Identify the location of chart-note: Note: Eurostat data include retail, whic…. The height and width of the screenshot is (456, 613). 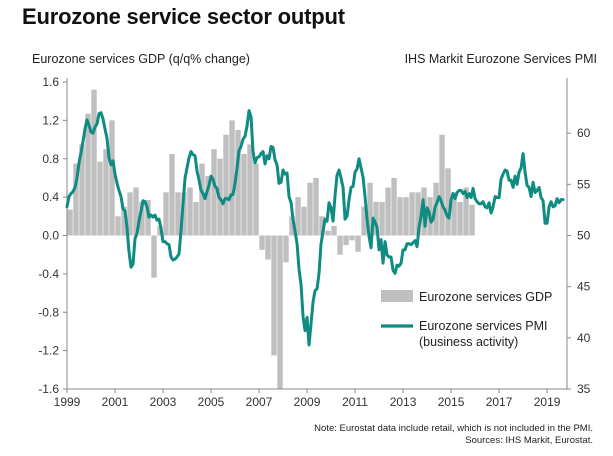
(453, 428).